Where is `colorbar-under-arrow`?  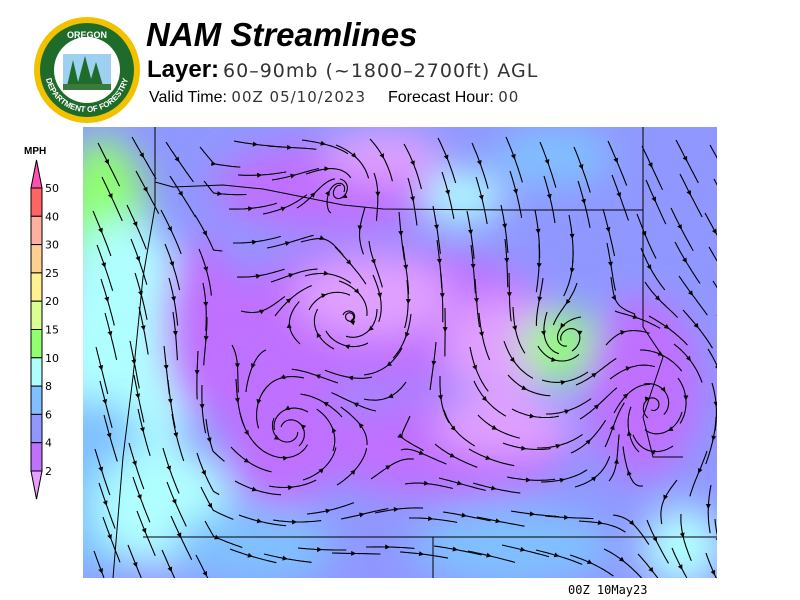 colorbar-under-arrow is located at coordinates (36, 485).